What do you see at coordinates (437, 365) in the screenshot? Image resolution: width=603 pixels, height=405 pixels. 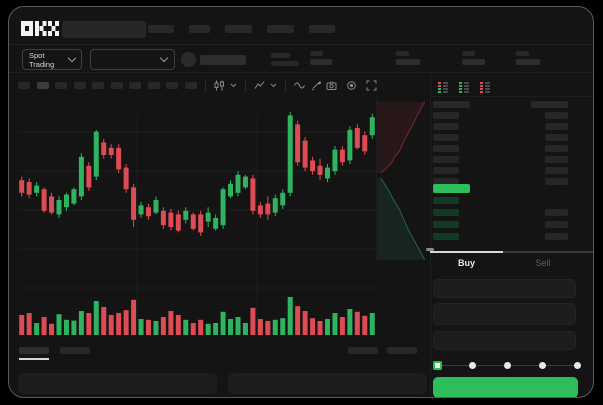 I see `slider-handle` at bounding box center [437, 365].